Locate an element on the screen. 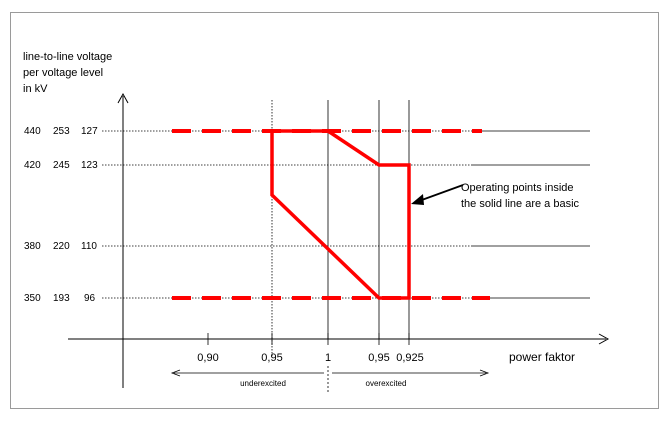 The width and height of the screenshot is (670, 422). voltage-label-123: 123 is located at coordinates (89, 165).